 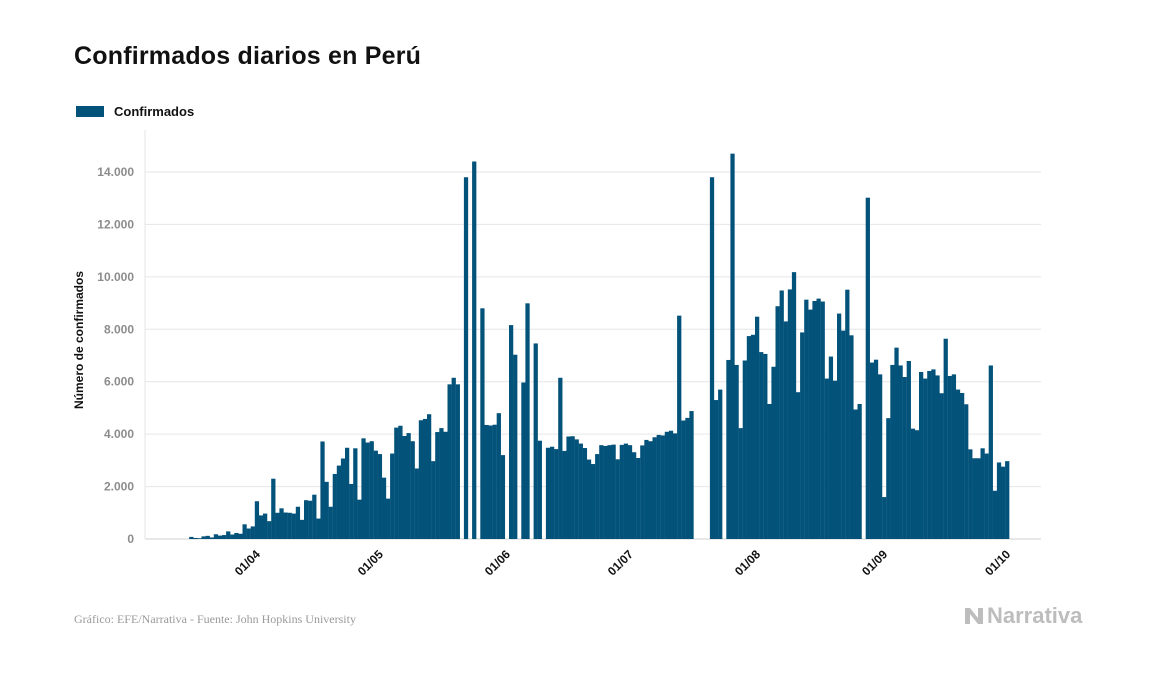 I want to click on legend-swatch, so click(x=90, y=111).